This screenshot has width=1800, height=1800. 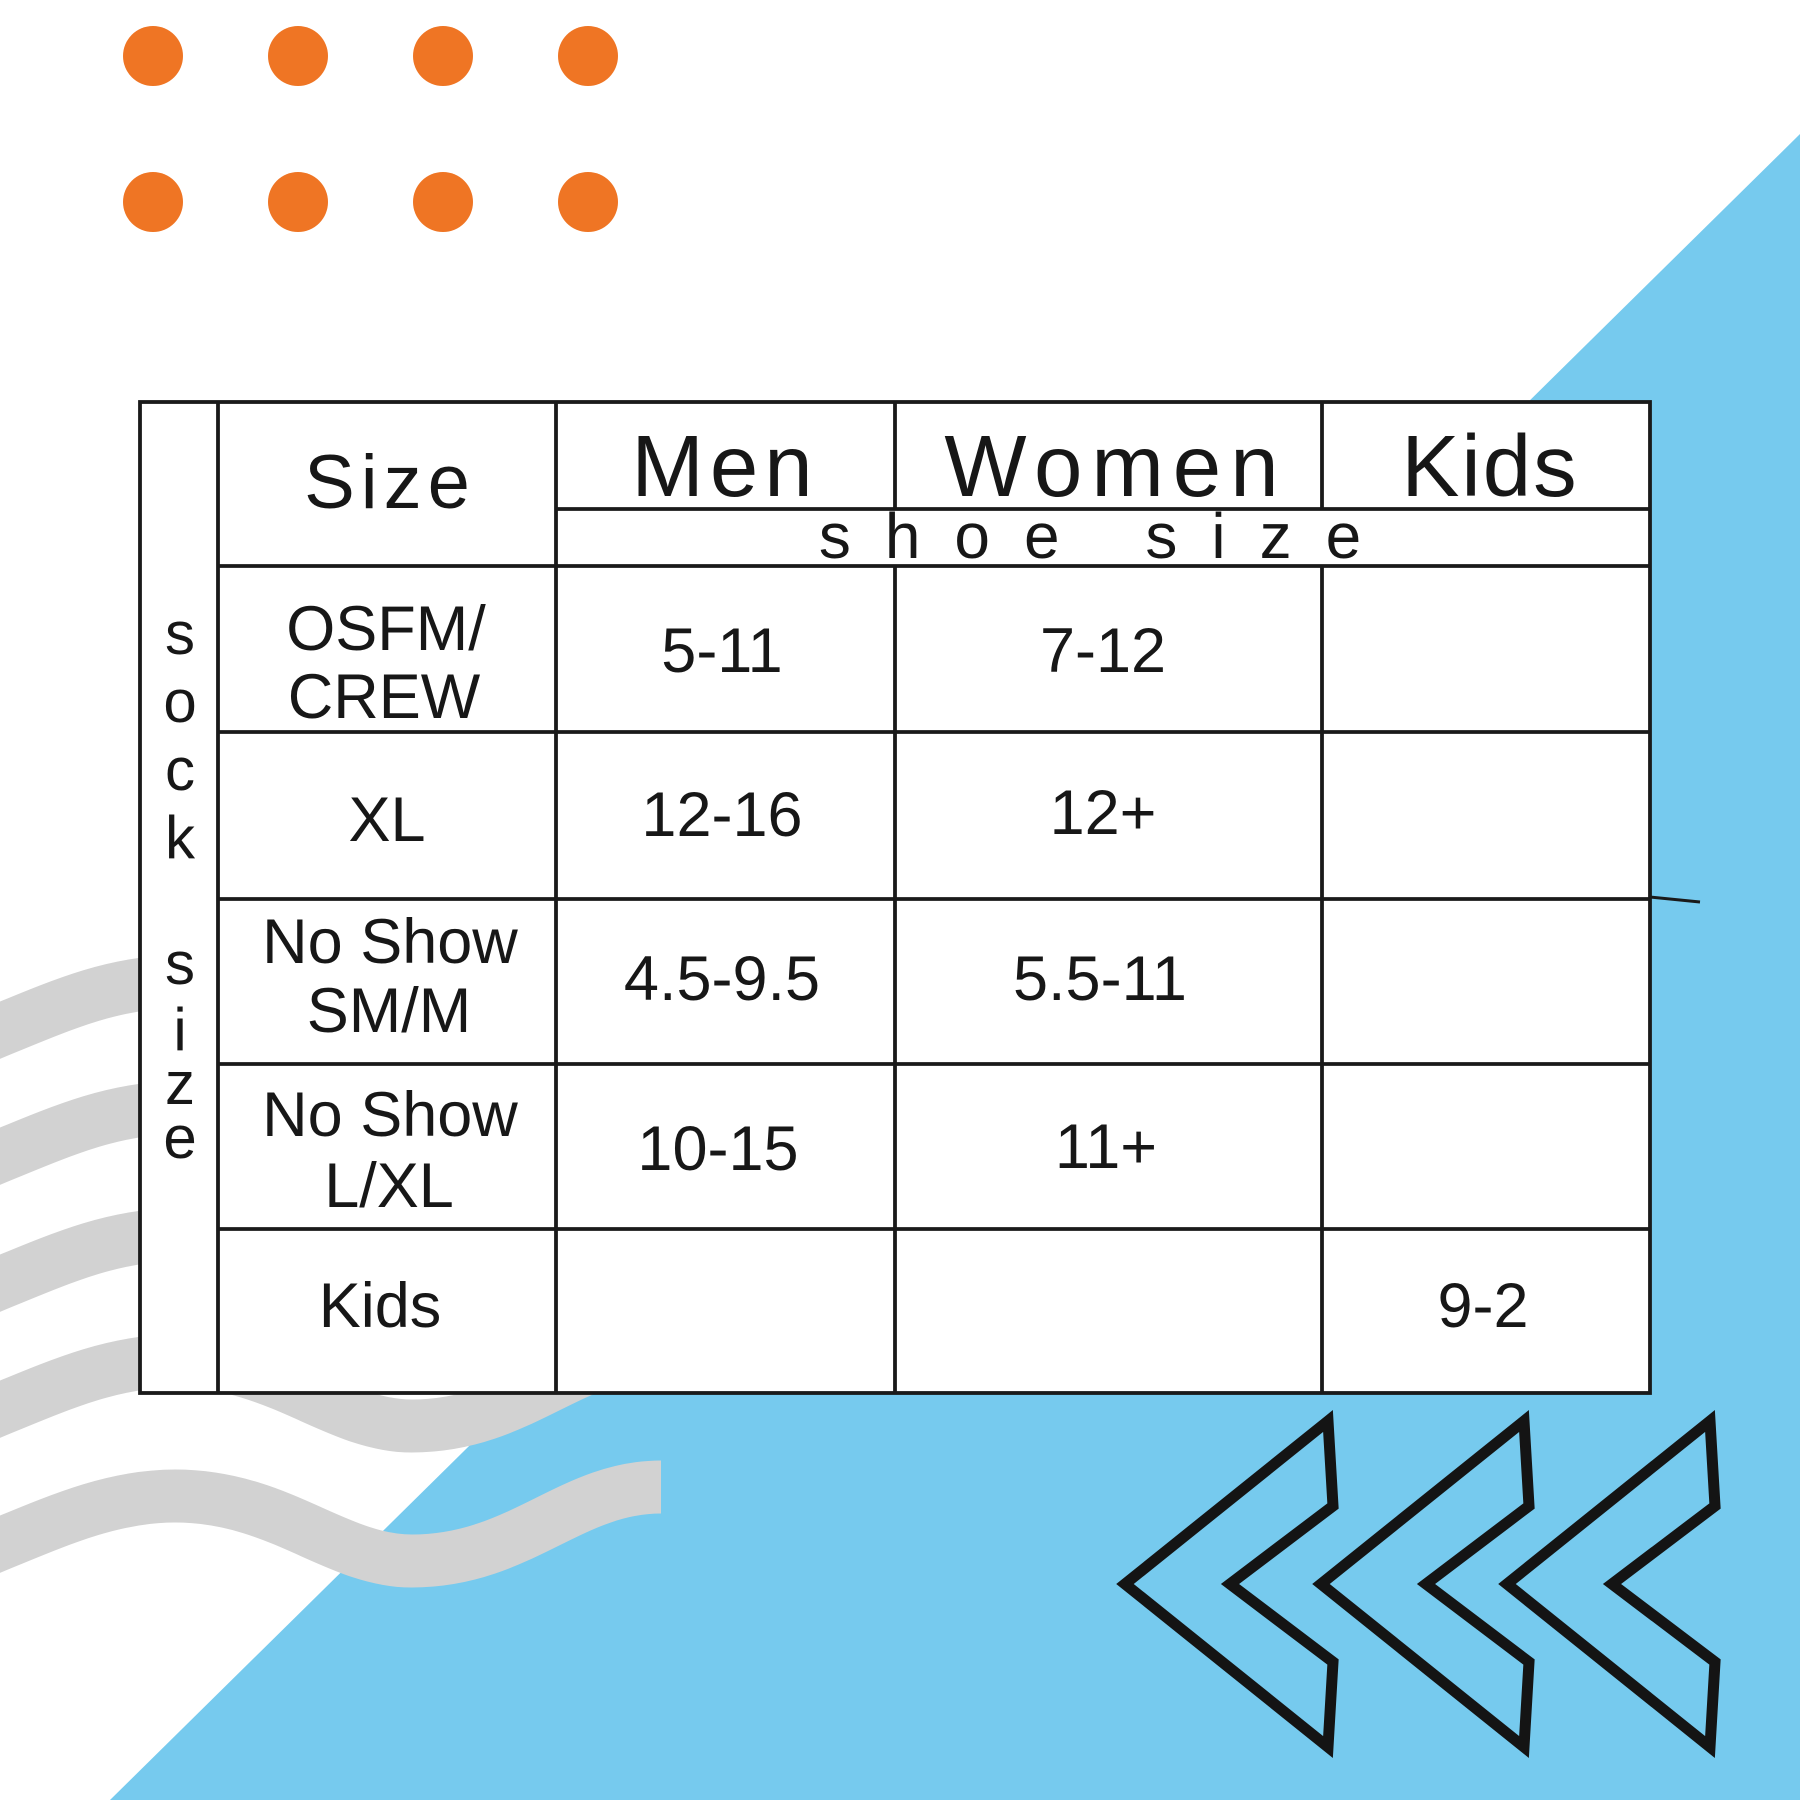 What do you see at coordinates (1103, 651) in the screenshot?
I see `svg-text: 7-12` at bounding box center [1103, 651].